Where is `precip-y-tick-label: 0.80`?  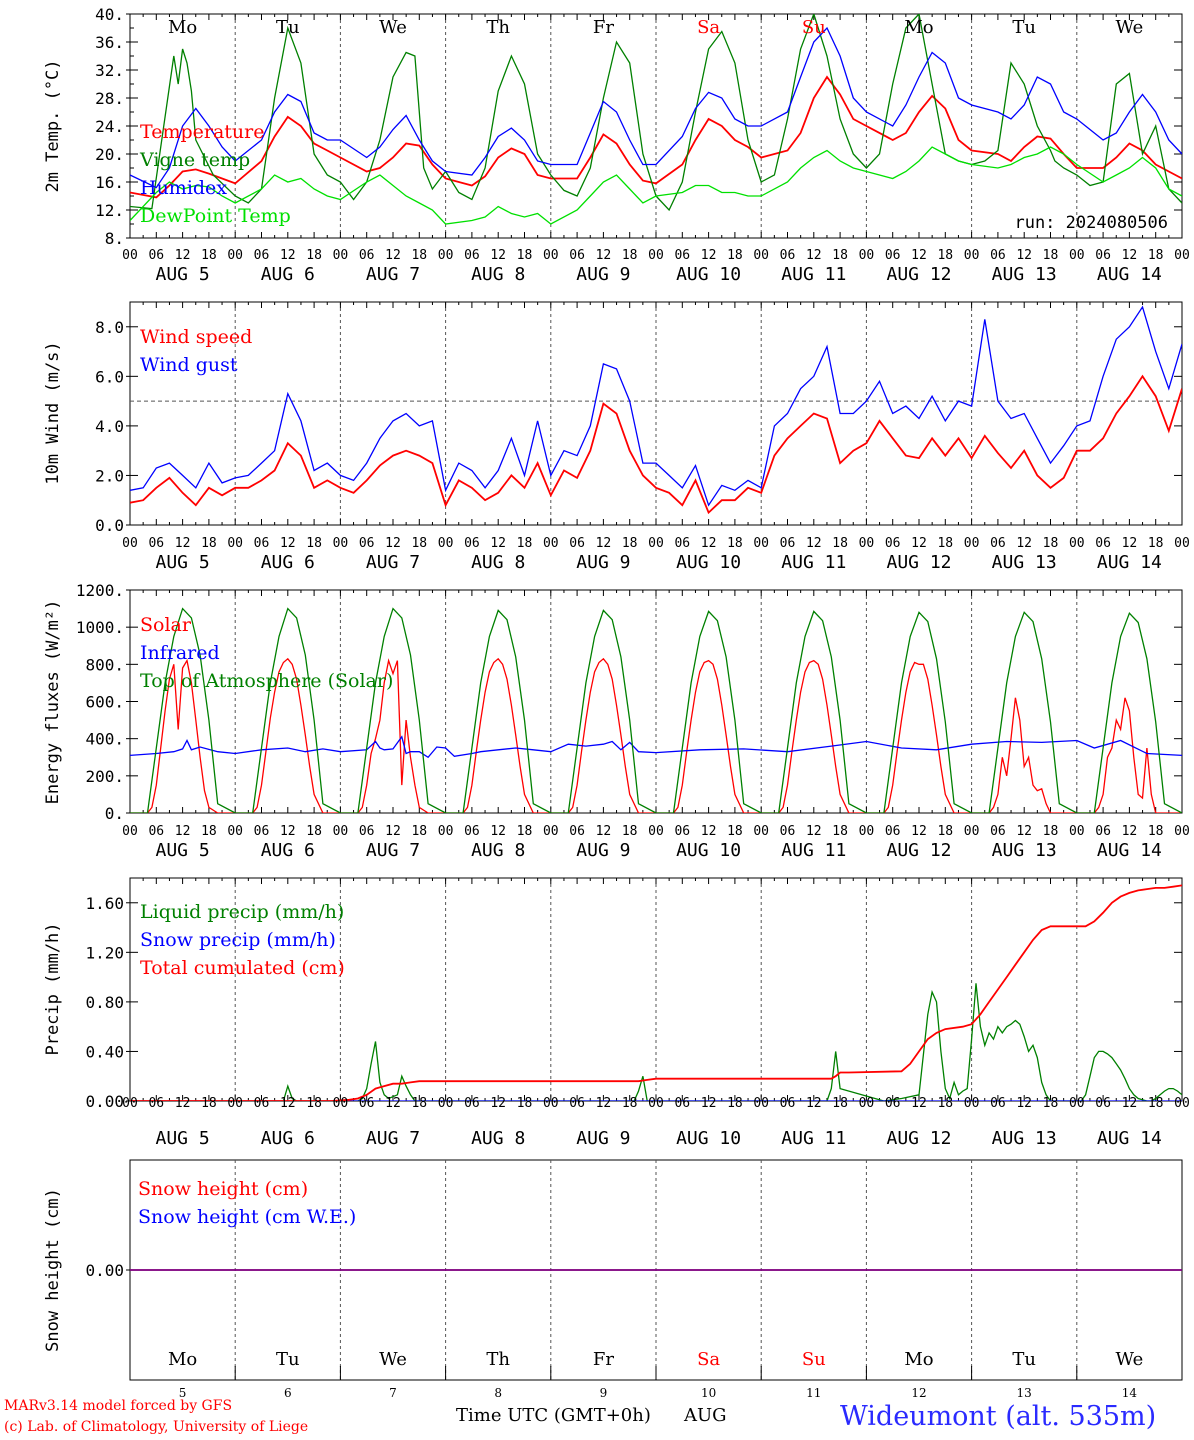 precip-y-tick-label: 0.80 is located at coordinates (104, 1002).